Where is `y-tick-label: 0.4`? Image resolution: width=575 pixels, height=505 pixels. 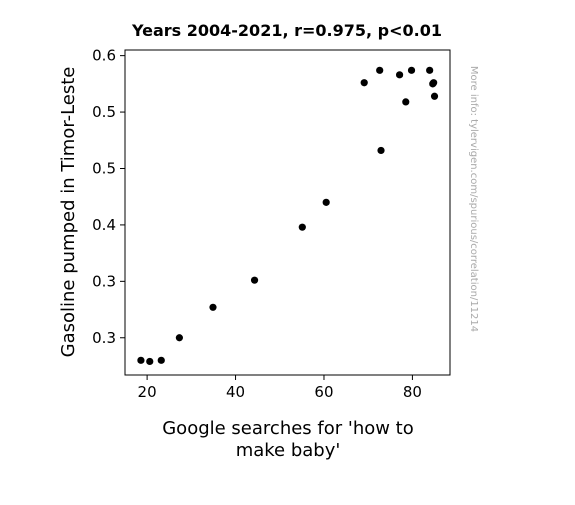
y-tick-label: 0.4 is located at coordinates (104, 225).